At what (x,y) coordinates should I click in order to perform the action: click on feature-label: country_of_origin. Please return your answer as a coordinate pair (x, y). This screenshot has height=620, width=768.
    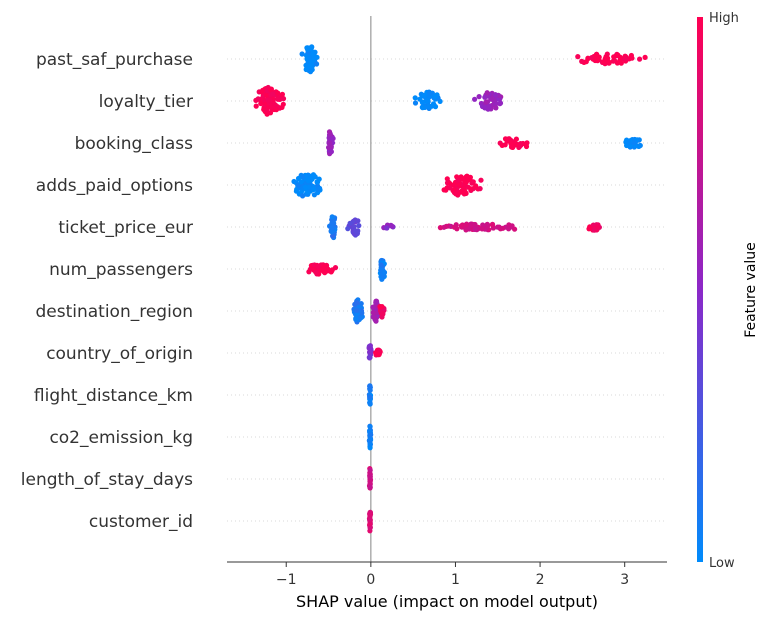
    Looking at the image, I should click on (119, 354).